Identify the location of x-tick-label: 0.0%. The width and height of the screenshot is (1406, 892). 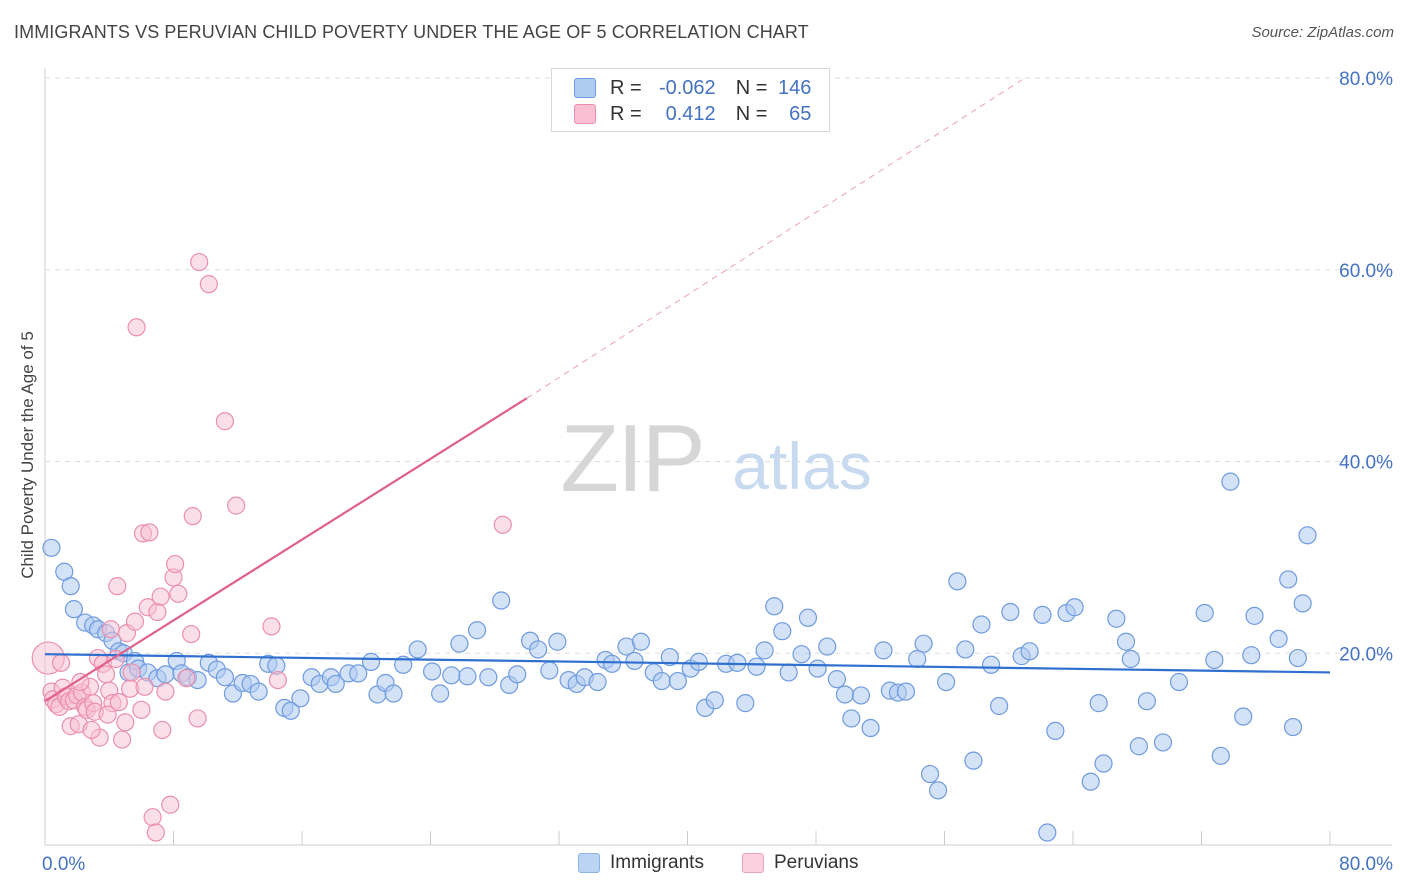
(63, 864).